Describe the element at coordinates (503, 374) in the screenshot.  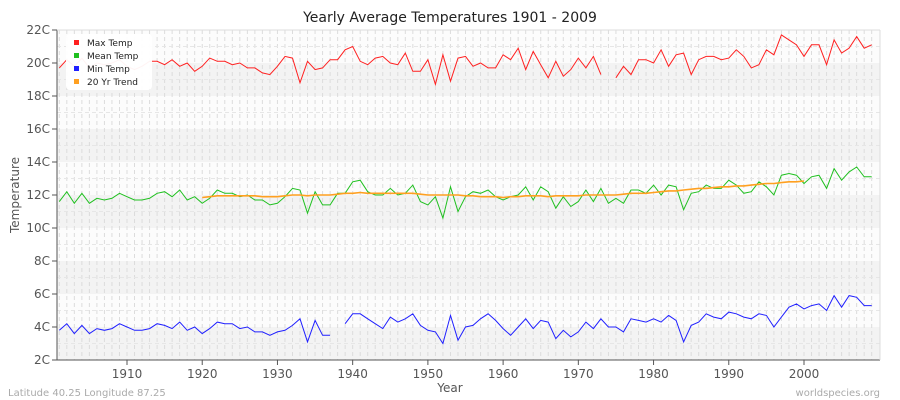
I see `x-tick-label: 1960` at that location.